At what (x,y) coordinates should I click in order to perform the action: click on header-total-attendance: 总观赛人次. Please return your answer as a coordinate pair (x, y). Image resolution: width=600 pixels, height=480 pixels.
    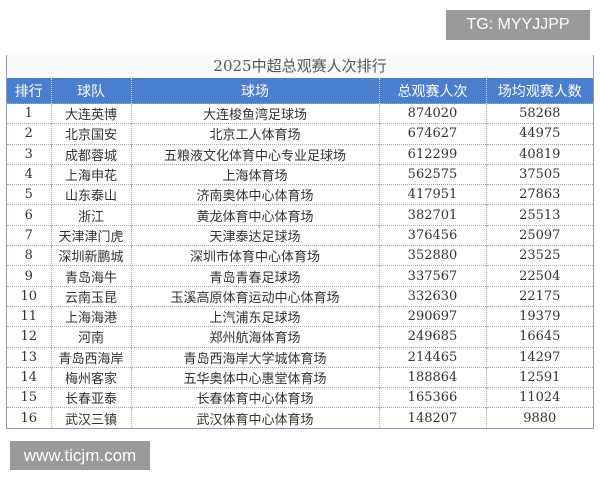
    Looking at the image, I should click on (433, 91).